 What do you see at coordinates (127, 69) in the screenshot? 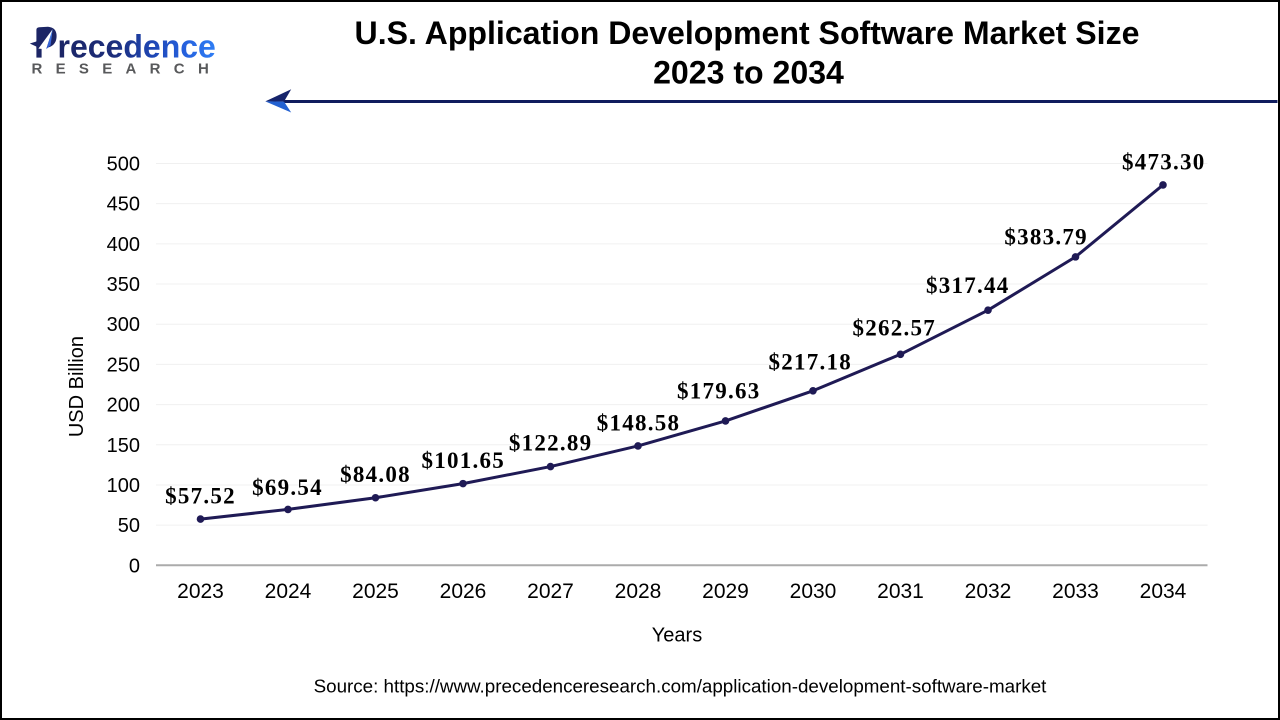
I see `svg-text: RESEARCH` at bounding box center [127, 69].